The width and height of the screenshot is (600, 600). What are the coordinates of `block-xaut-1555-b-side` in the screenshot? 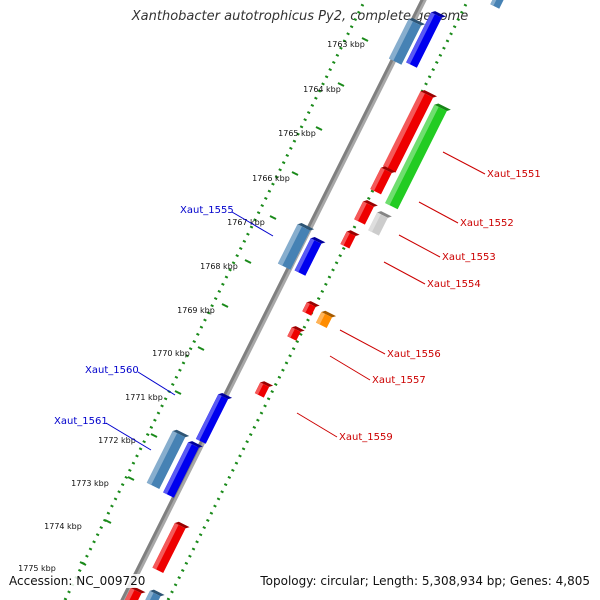 It's located at (318, 240).